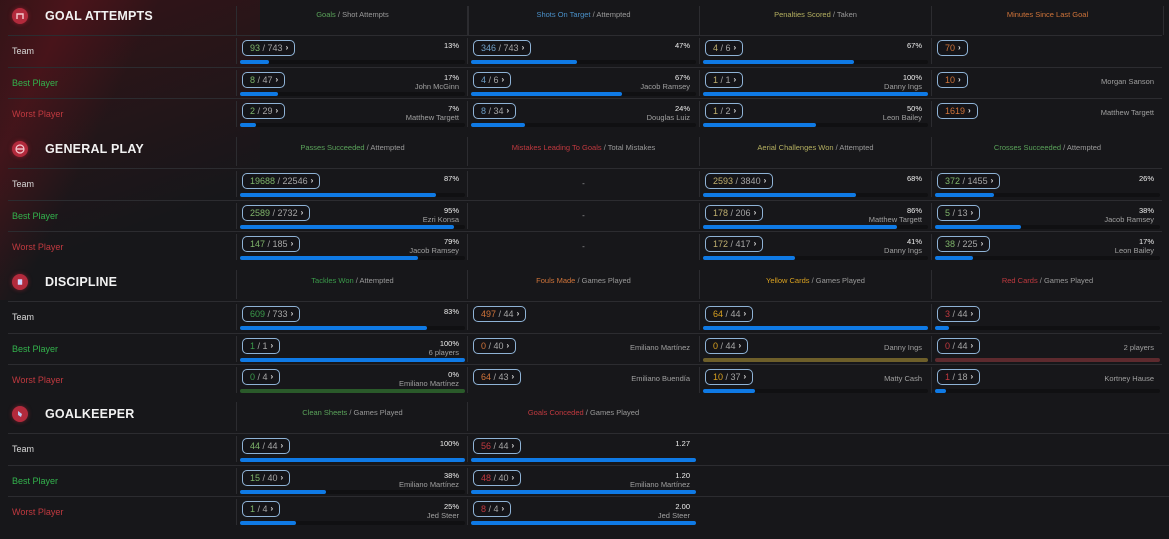 Image resolution: width=1169 pixels, height=539 pixels. Describe the element at coordinates (440, 219) in the screenshot. I see `player-name: Ezri Konsa` at that location.